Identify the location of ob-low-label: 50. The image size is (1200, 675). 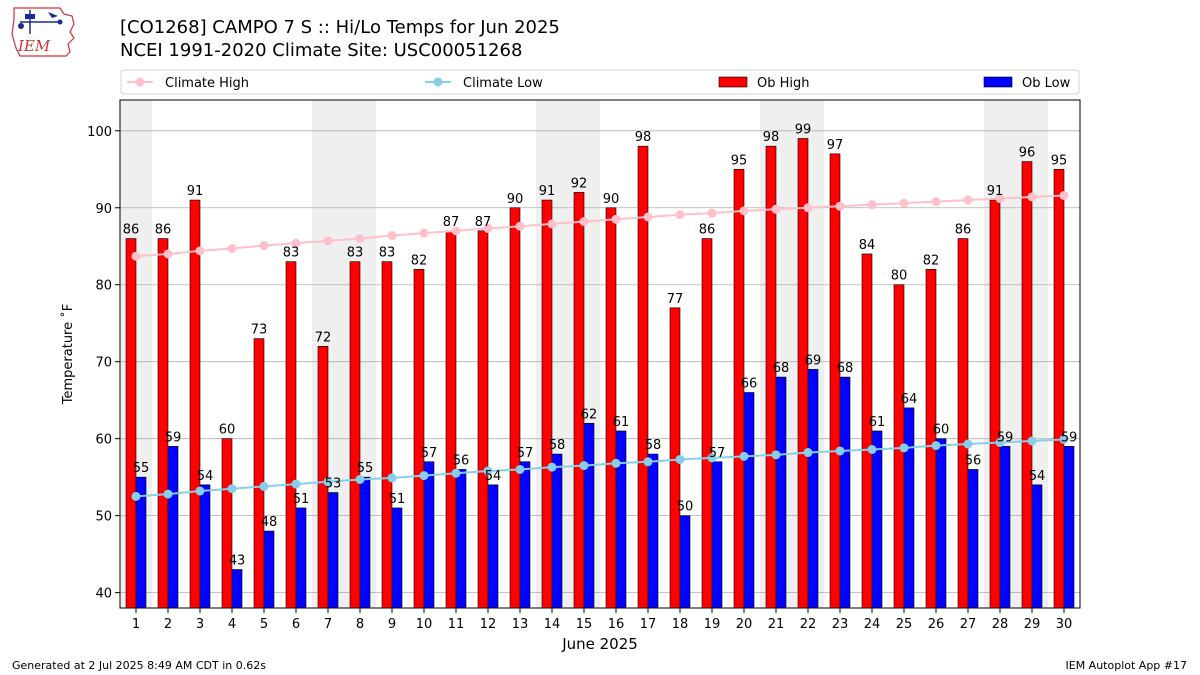
(685, 507).